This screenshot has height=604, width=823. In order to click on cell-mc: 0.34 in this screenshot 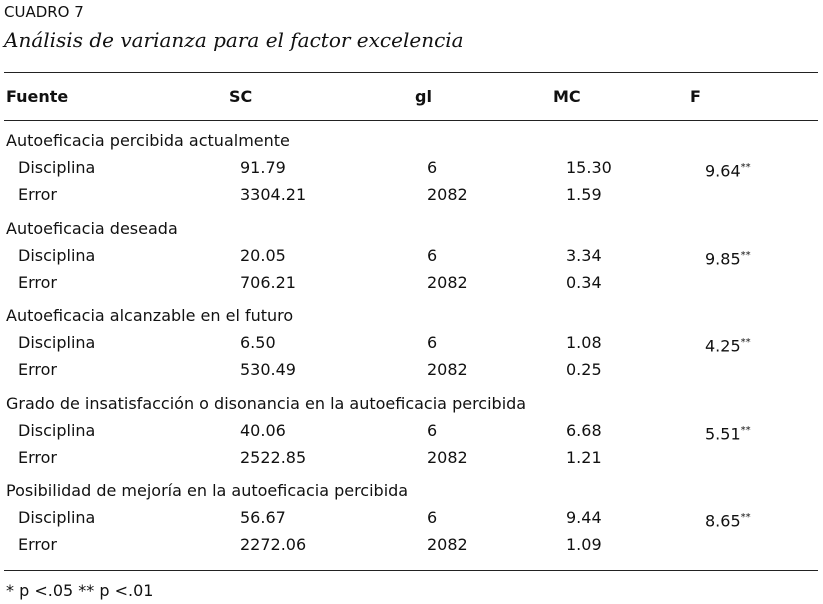, I will do `click(584, 282)`.